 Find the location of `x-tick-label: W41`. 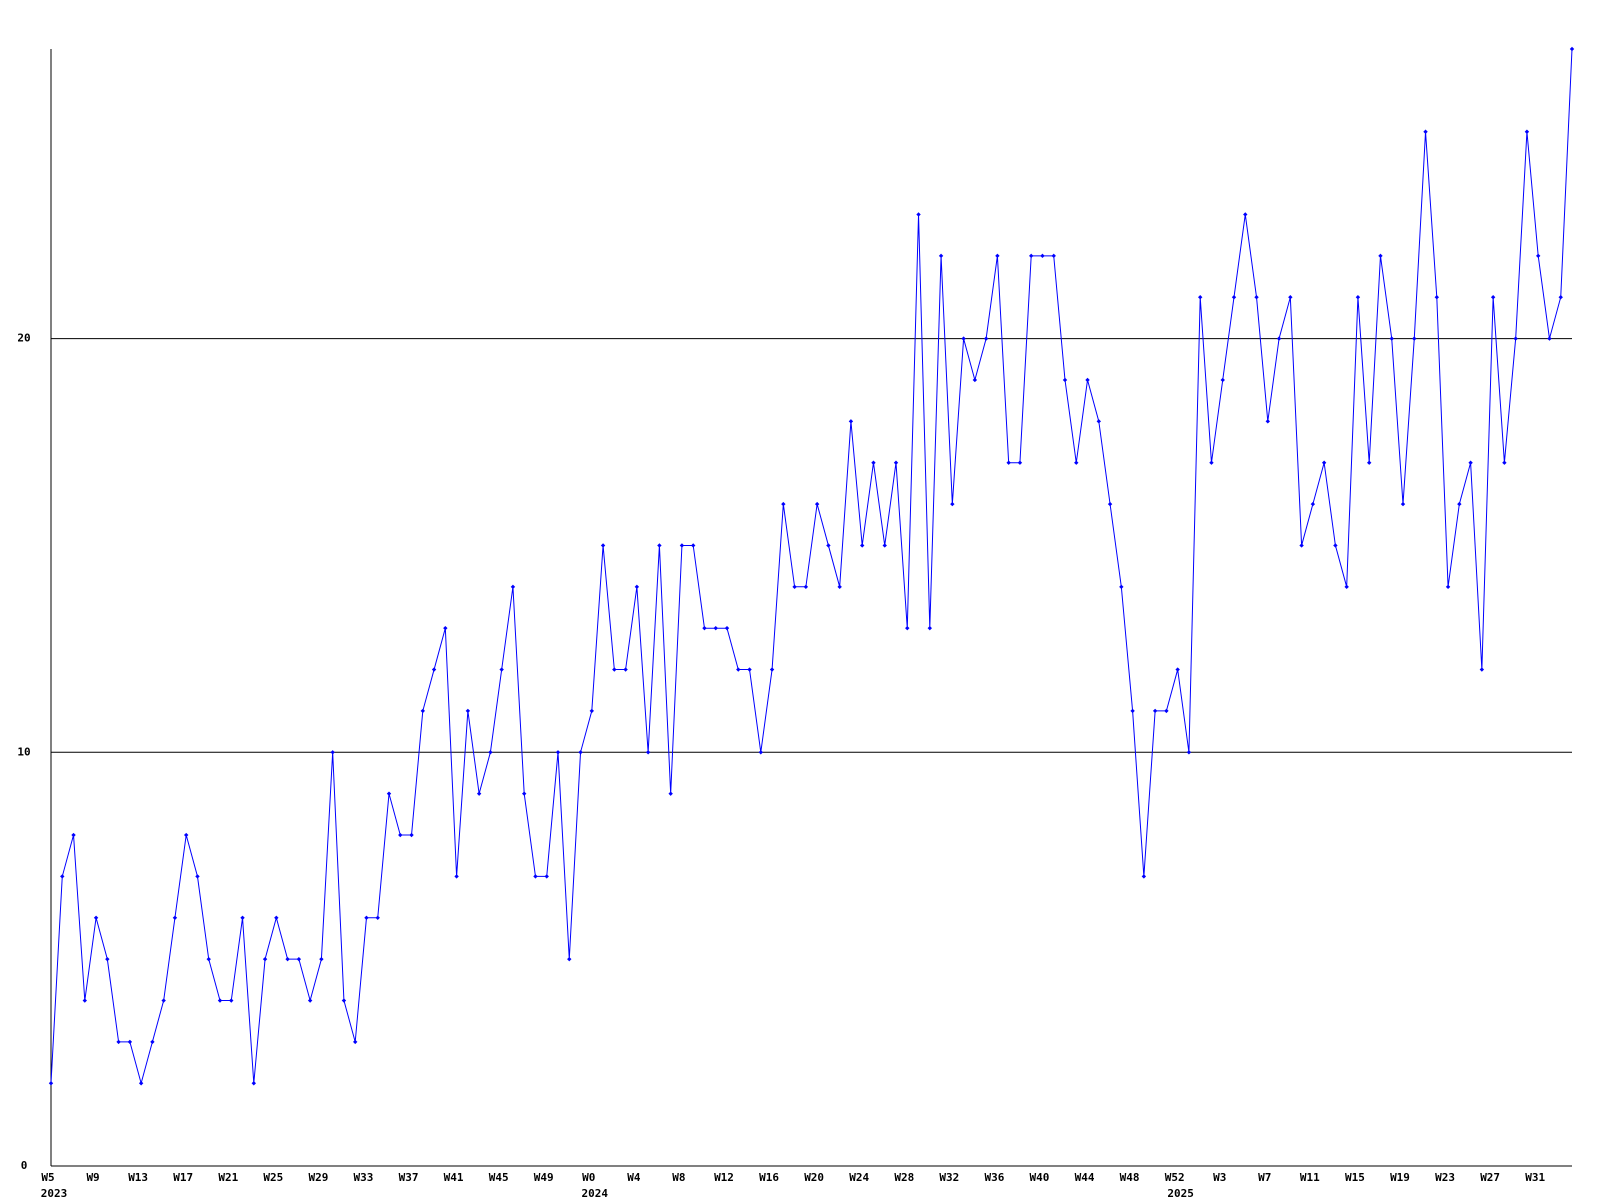

x-tick-label: W41 is located at coordinates (454, 1177).